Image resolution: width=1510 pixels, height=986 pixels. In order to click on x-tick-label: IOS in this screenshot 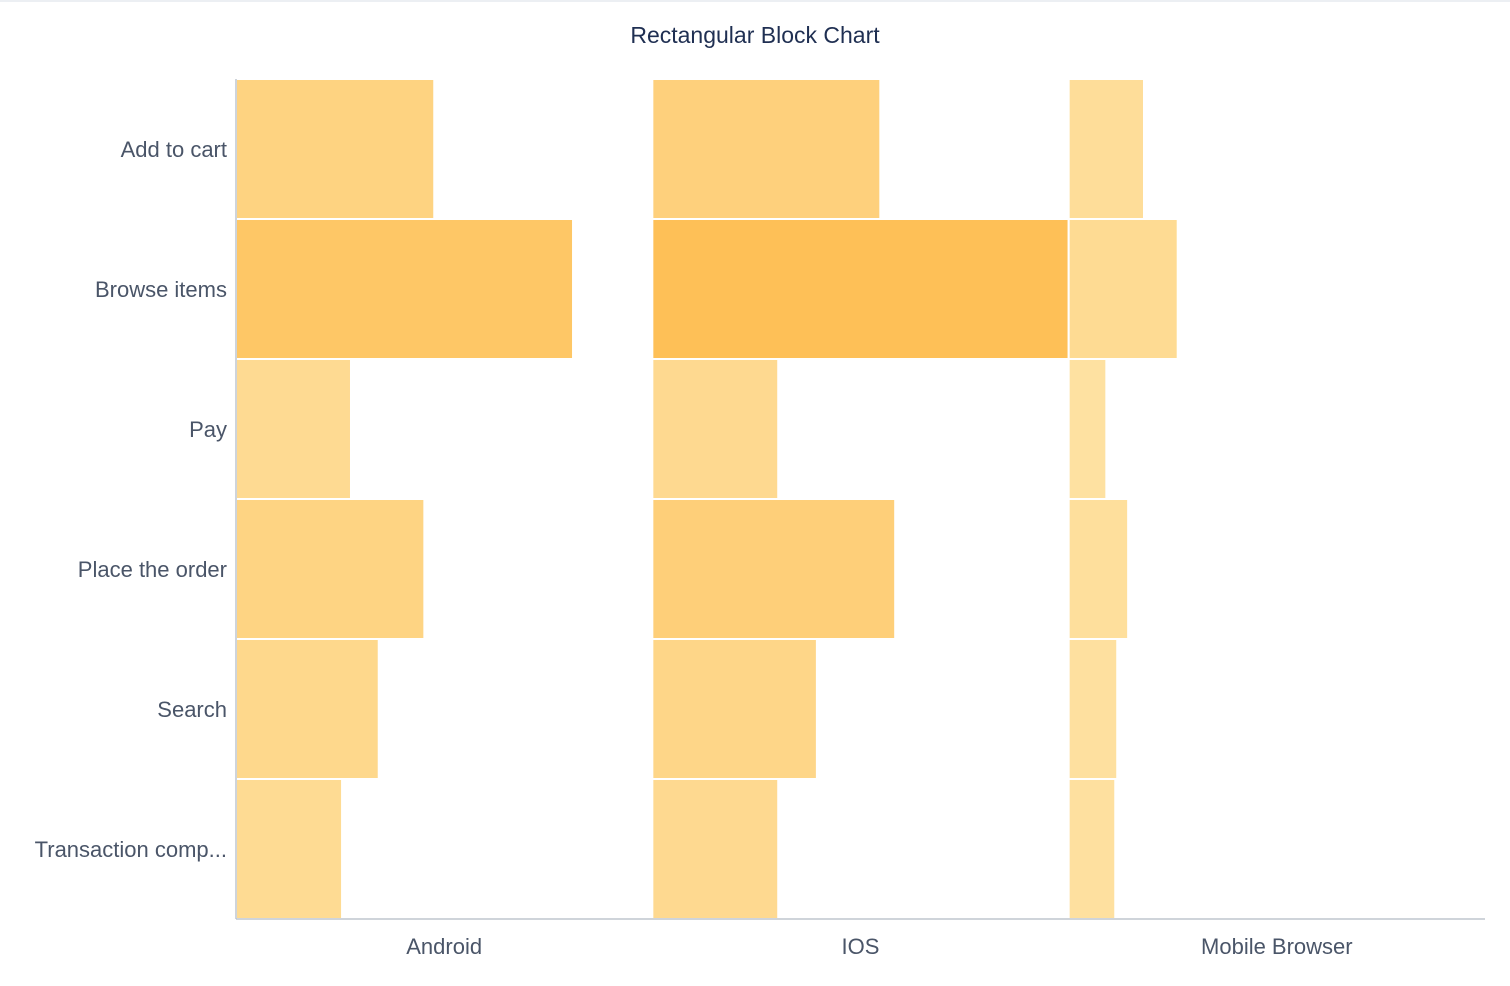, I will do `click(861, 946)`.